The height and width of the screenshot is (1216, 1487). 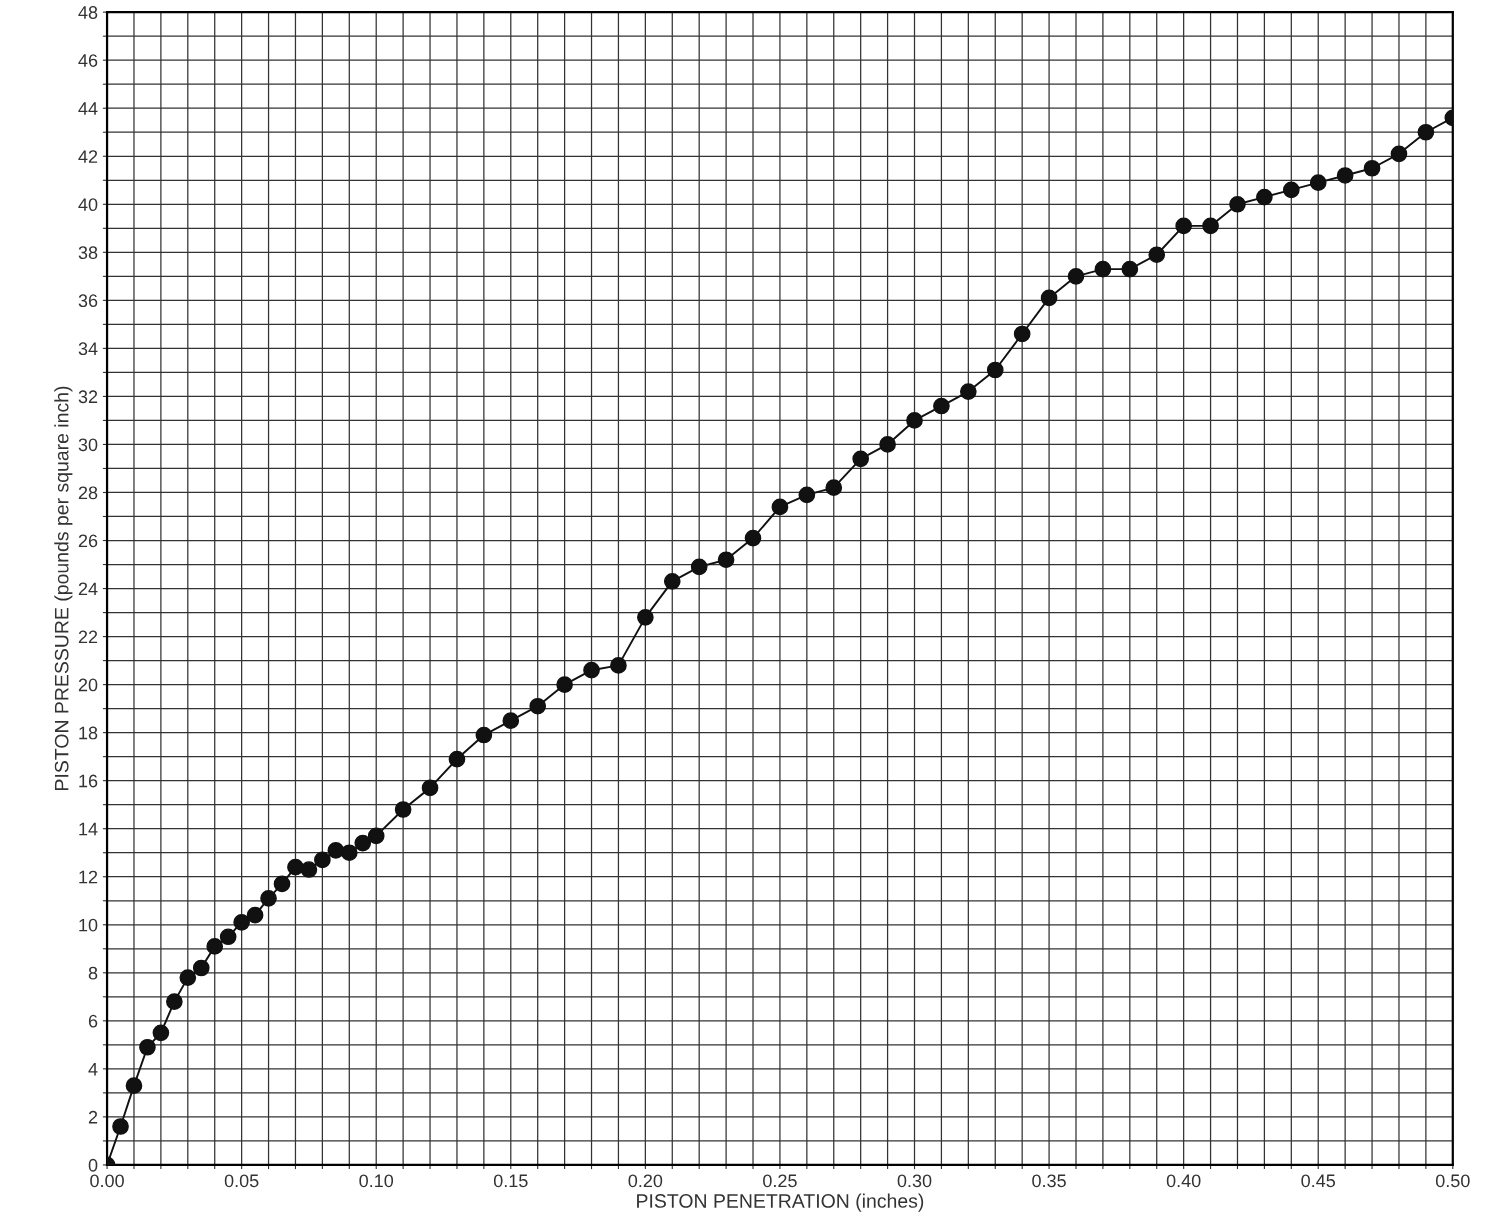 I want to click on y-tick-label: 40, so click(x=88, y=205).